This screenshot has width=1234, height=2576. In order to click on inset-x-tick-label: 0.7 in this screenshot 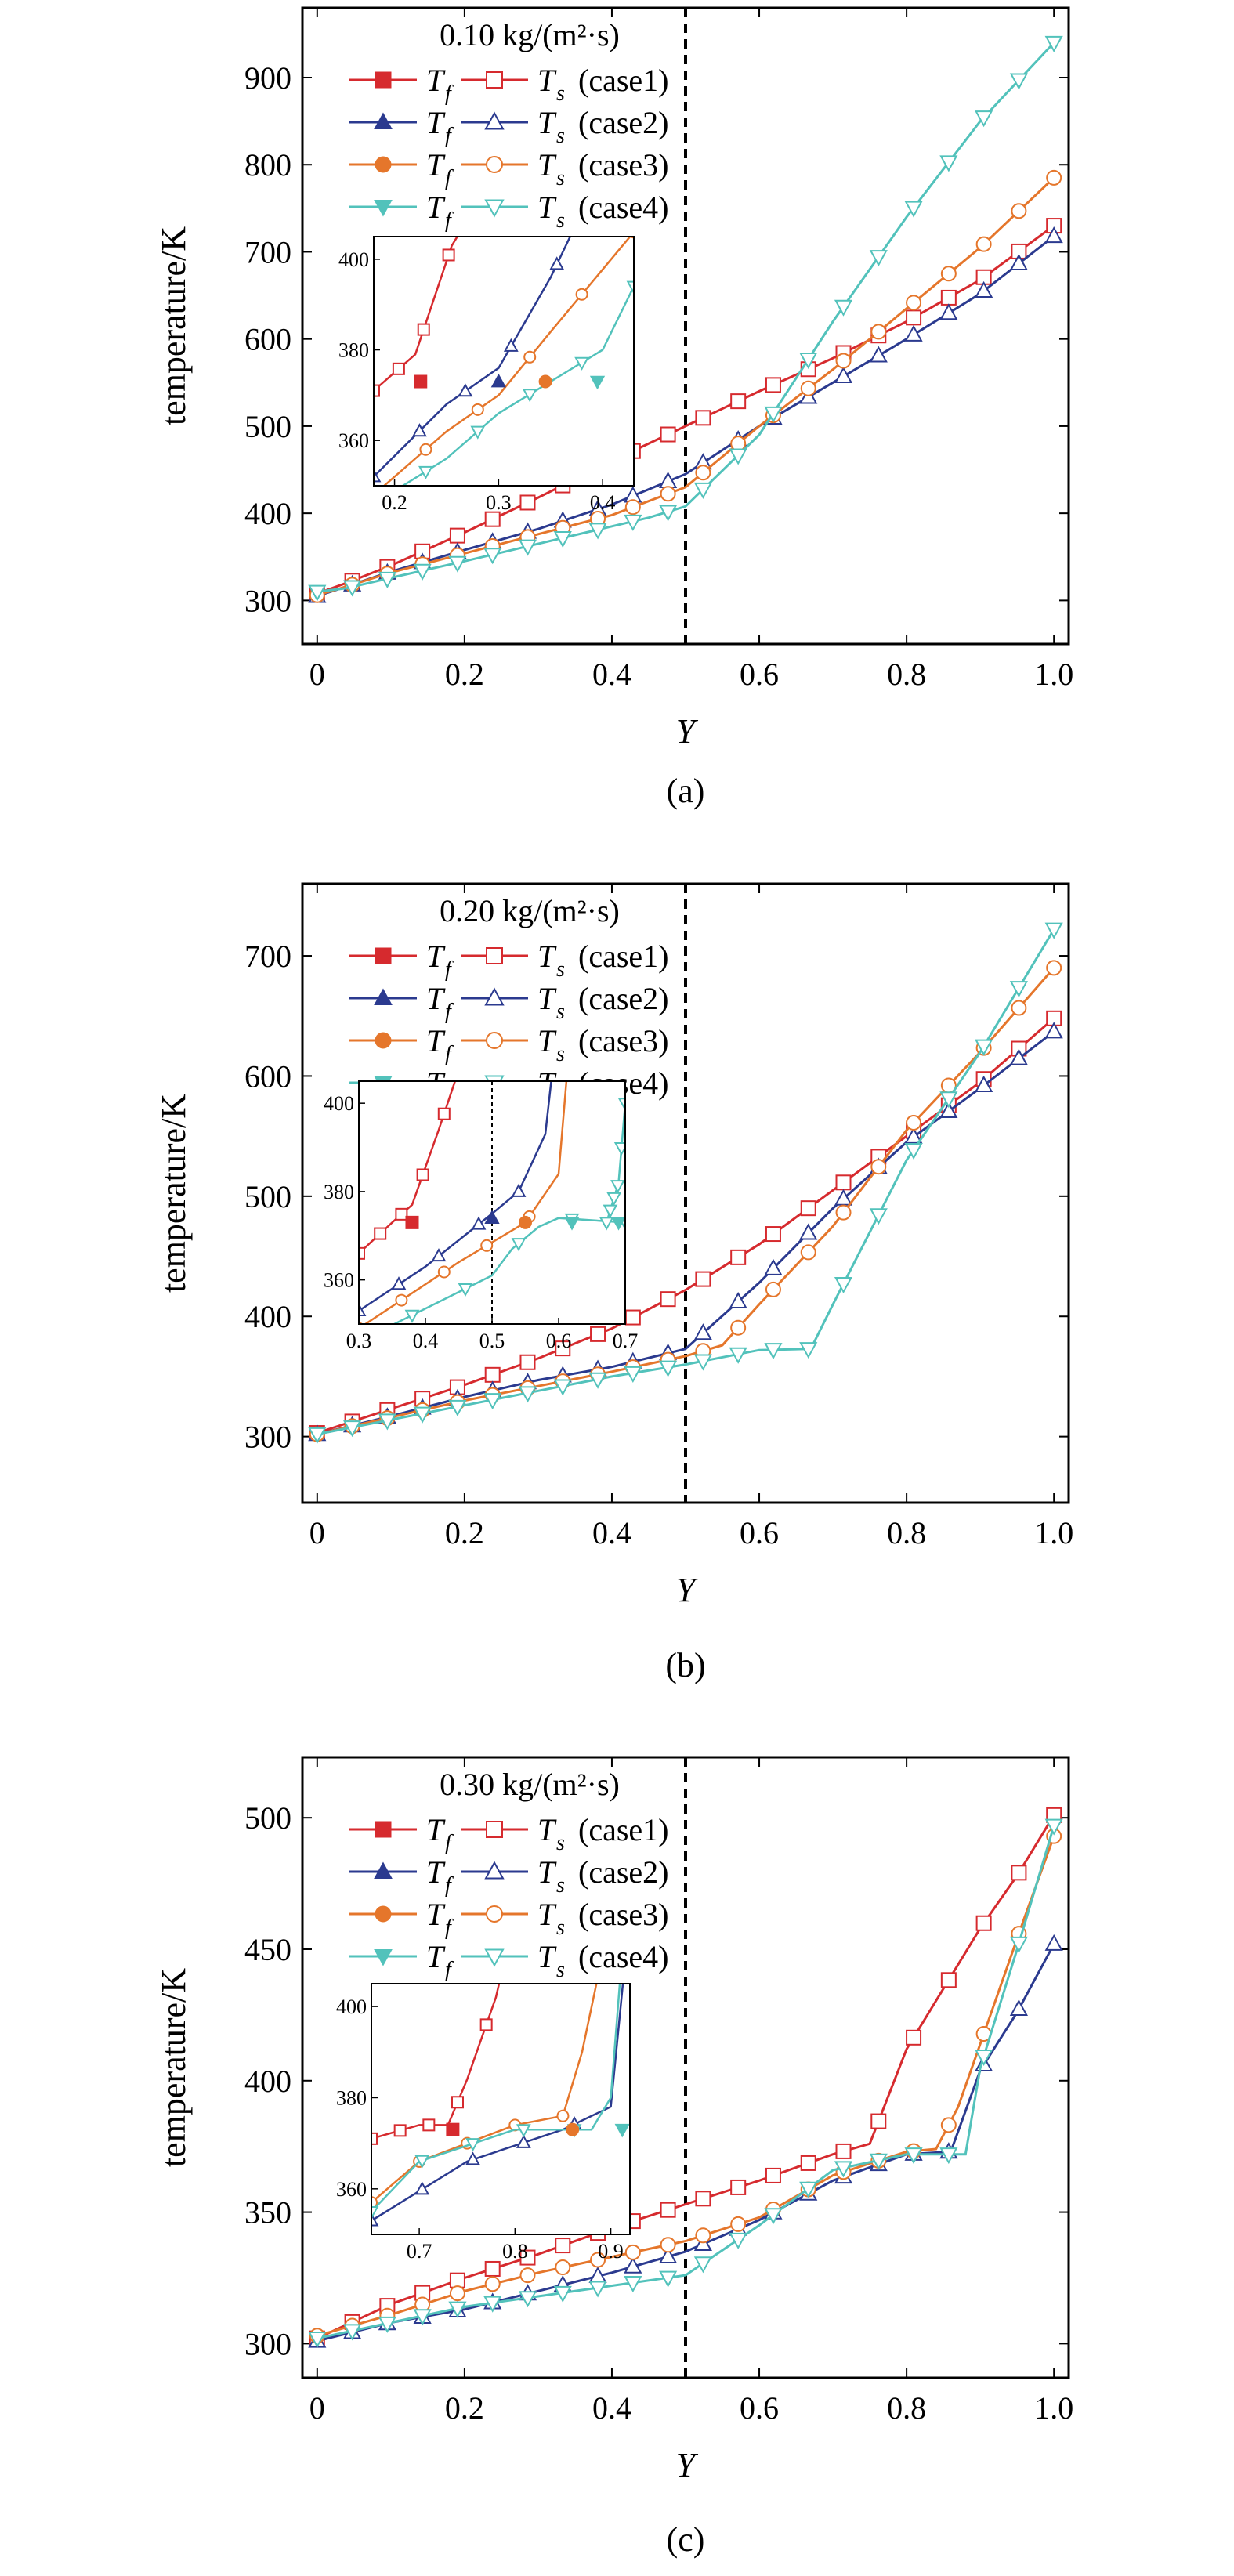, I will do `click(626, 1341)`.